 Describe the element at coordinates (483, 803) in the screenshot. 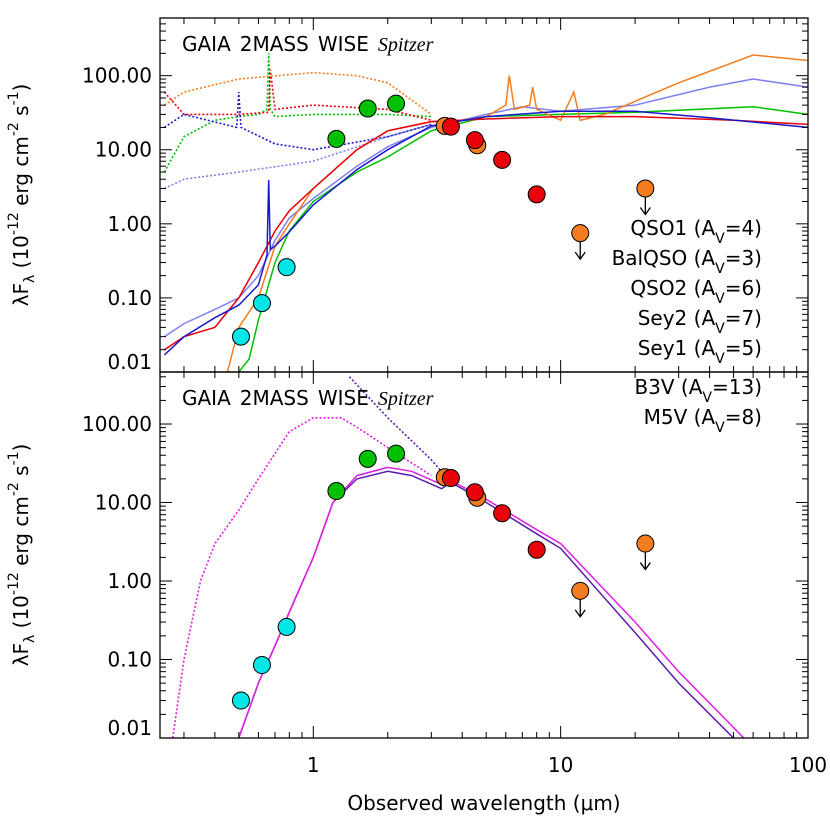

I see `x-axis-label: Observed wavelength (μm)` at that location.